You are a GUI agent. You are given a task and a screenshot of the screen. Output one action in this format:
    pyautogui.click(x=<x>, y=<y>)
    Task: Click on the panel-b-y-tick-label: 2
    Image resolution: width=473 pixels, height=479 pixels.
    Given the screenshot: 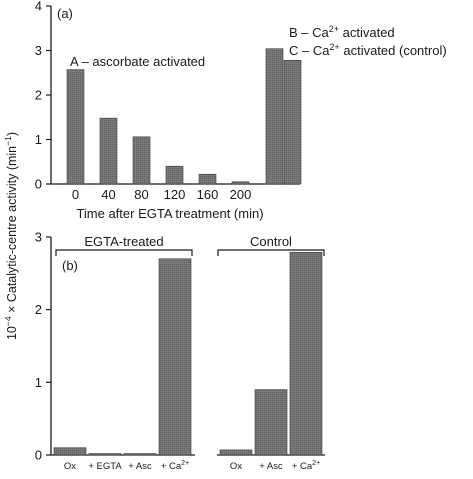 What is the action you would take?
    pyautogui.click(x=38, y=309)
    